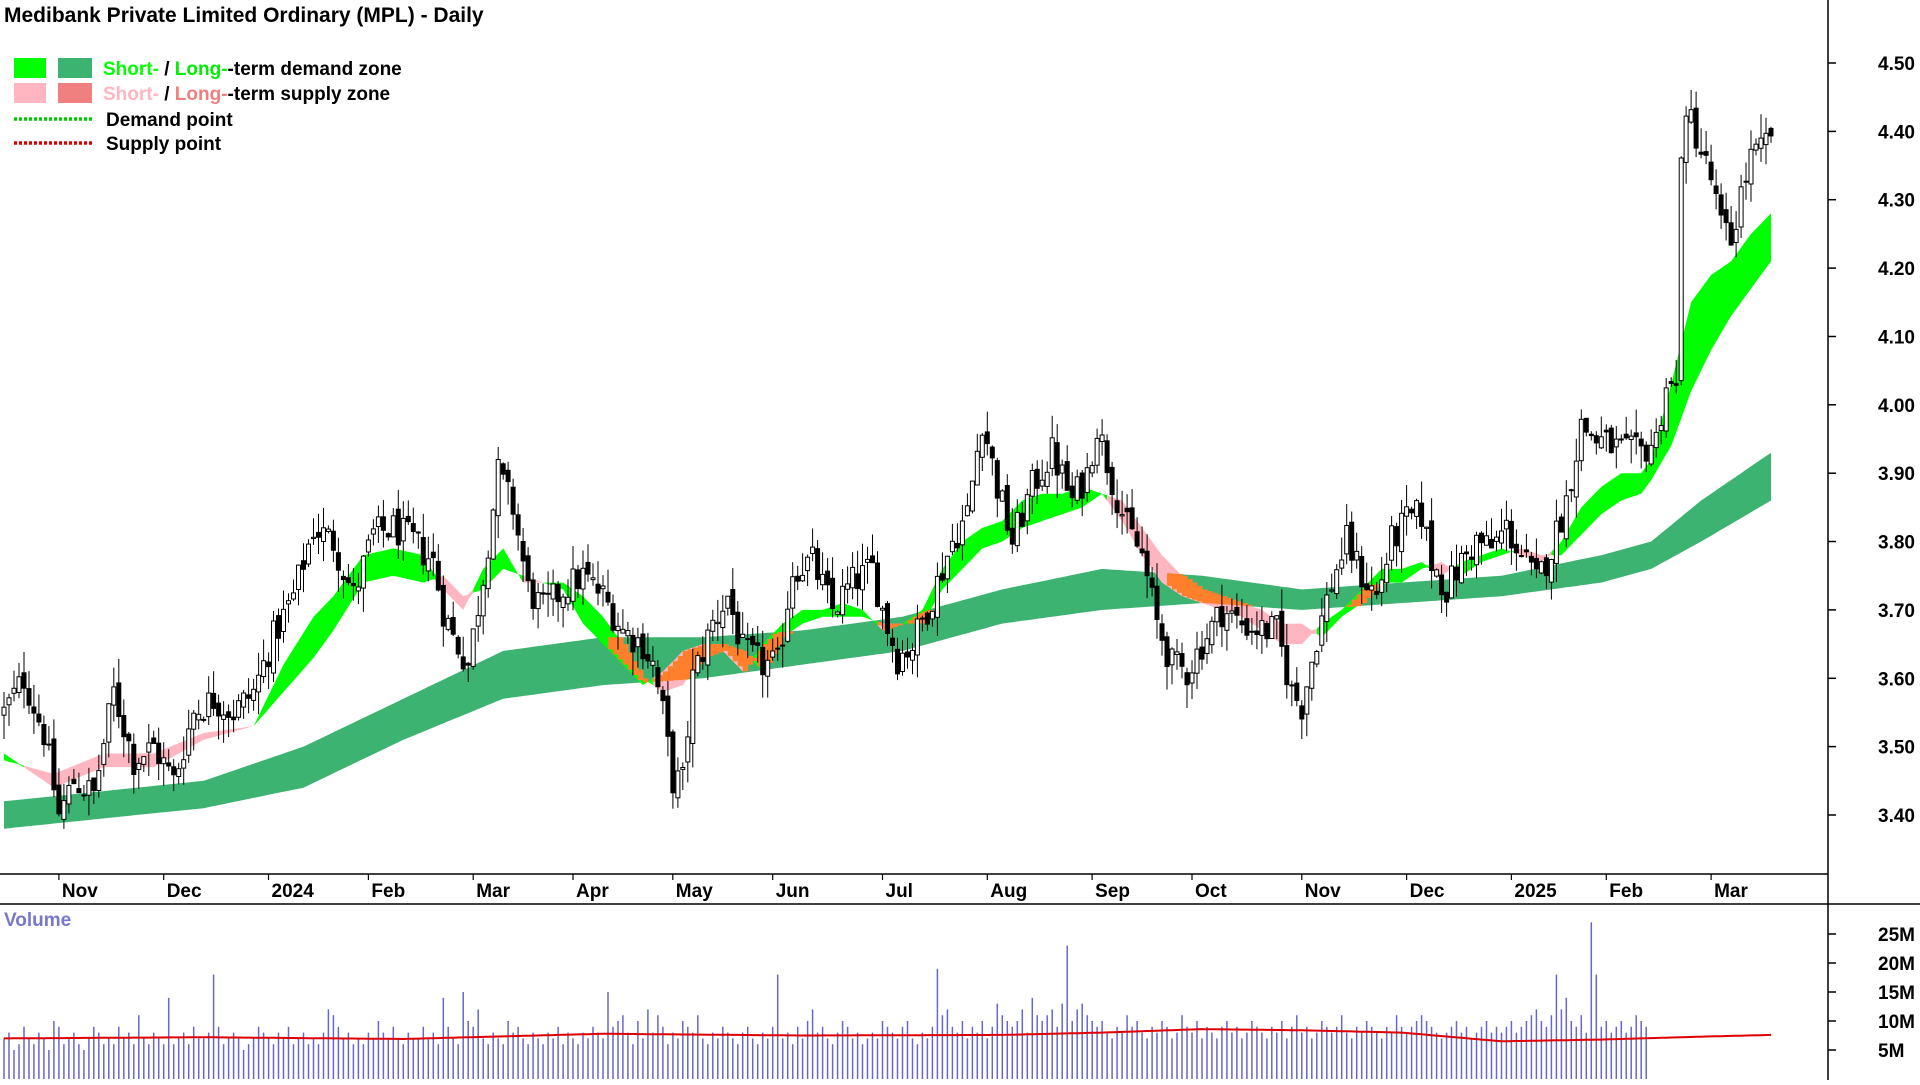  Describe the element at coordinates (1896, 748) in the screenshot. I see `price-tick-label: 3.50` at that location.